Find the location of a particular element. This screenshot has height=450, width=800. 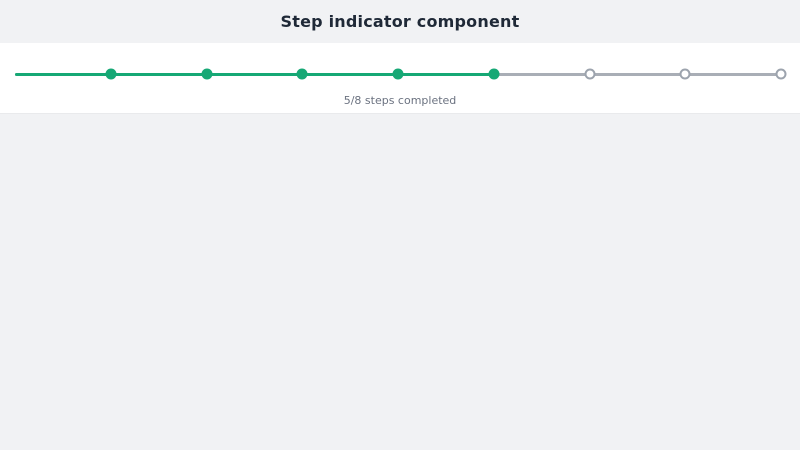

page-header: Step indicator component is located at coordinates (400, 21).